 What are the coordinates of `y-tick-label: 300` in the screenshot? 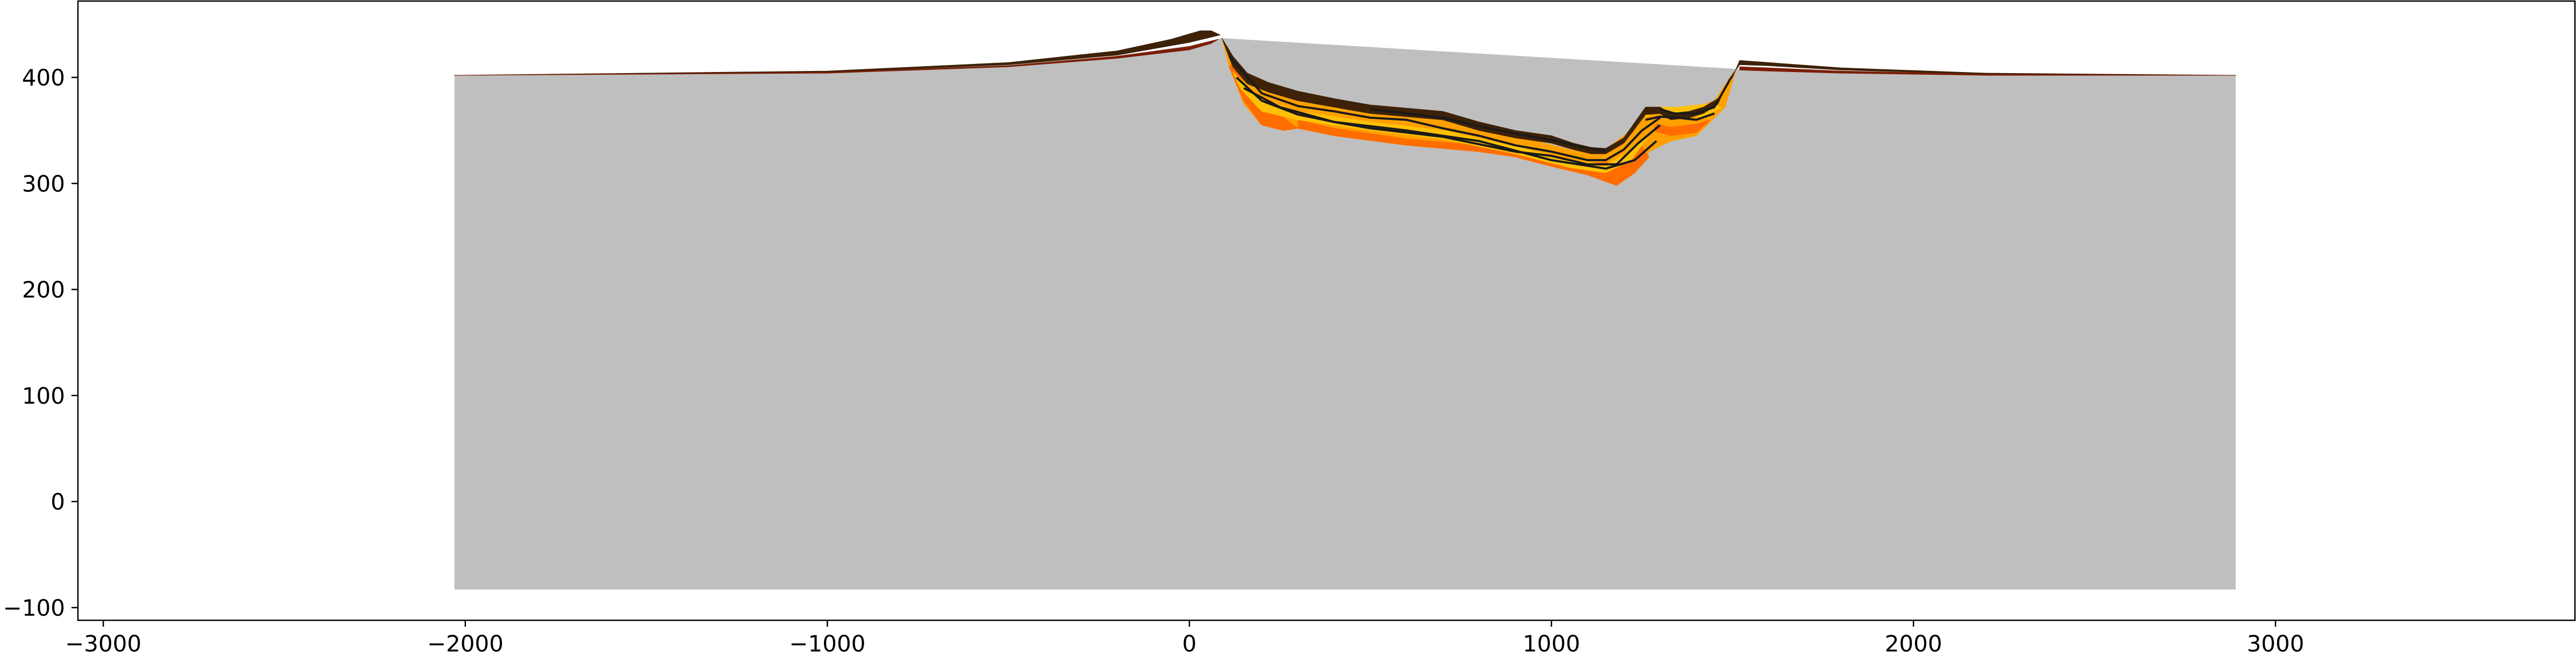 It's located at (43, 183).